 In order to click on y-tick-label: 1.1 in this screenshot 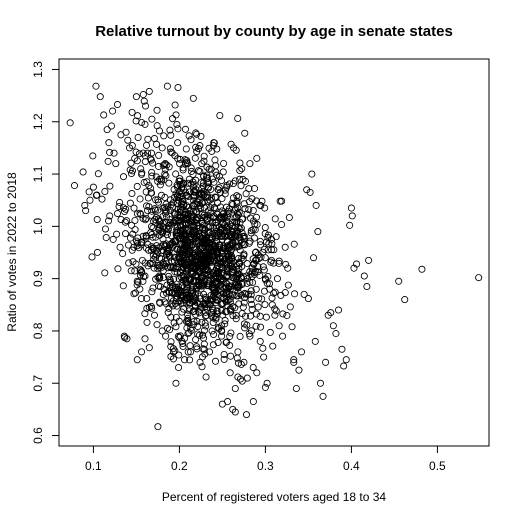, I will do `click(38, 173)`.